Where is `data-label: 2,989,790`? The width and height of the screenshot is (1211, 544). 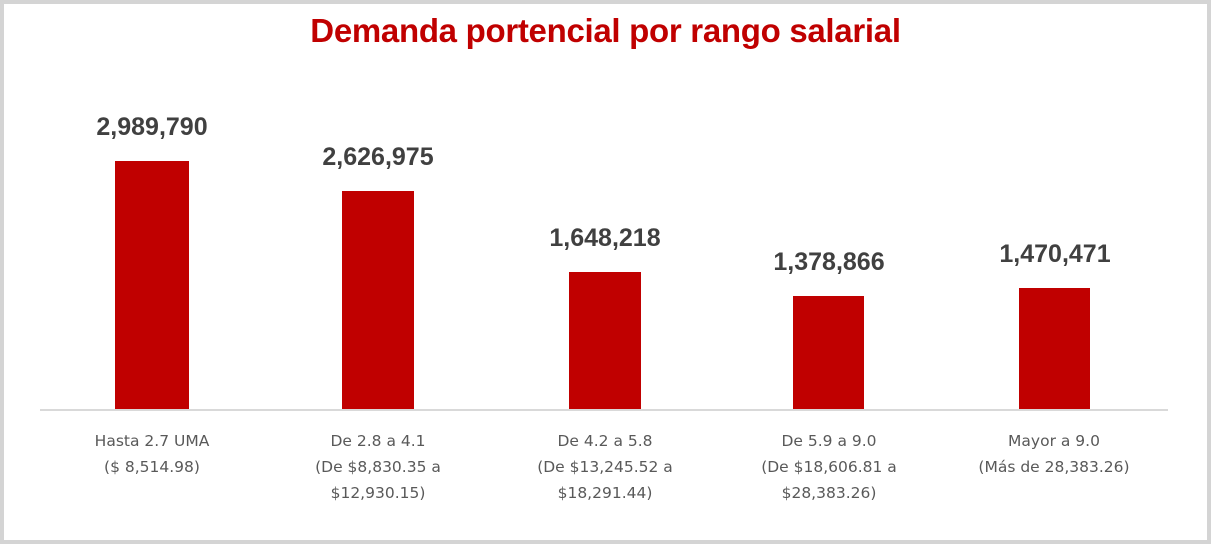 data-label: 2,989,790 is located at coordinates (152, 127).